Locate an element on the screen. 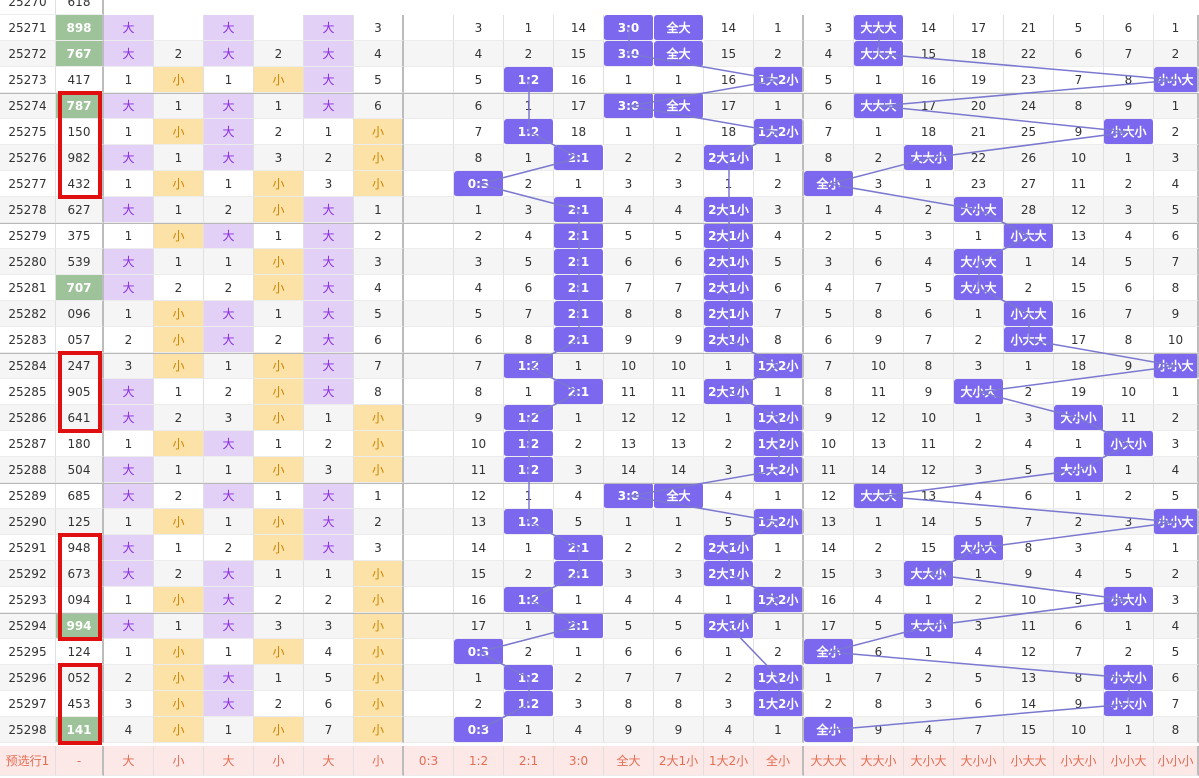 The height and width of the screenshot is (778, 1199). grid-cell: 19 is located at coordinates (979, 80).